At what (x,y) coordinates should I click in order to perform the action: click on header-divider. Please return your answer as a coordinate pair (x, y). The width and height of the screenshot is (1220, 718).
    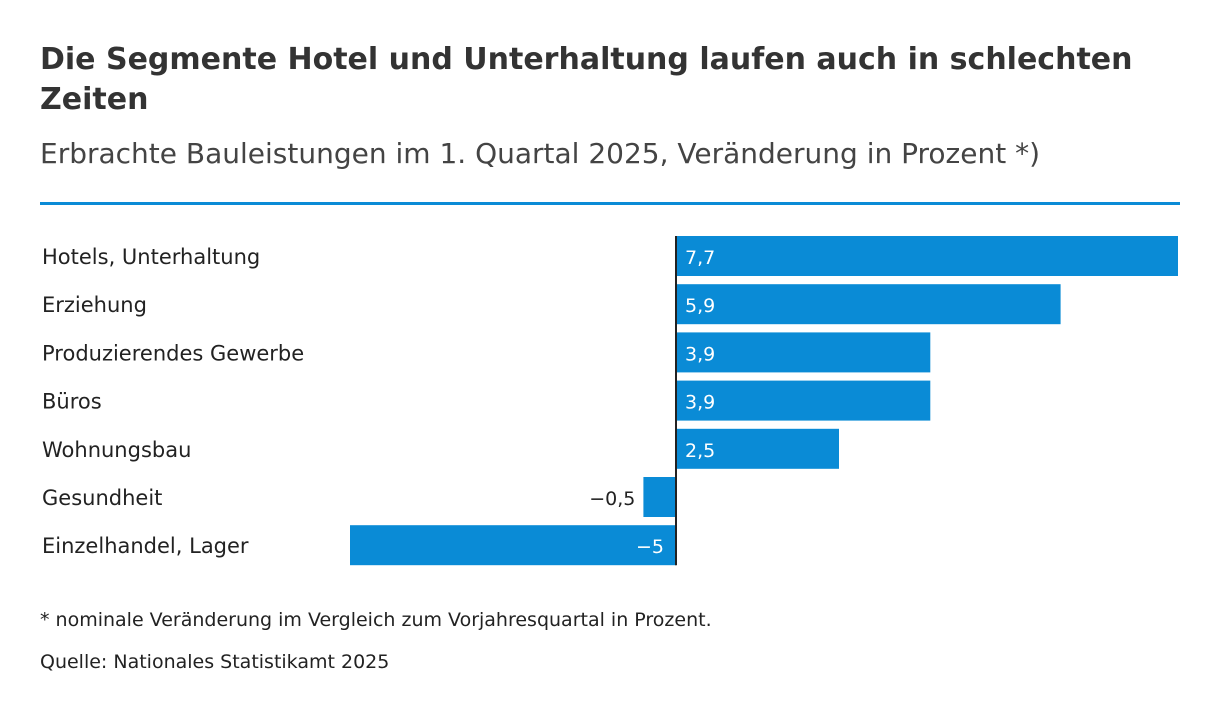
    Looking at the image, I should click on (610, 203).